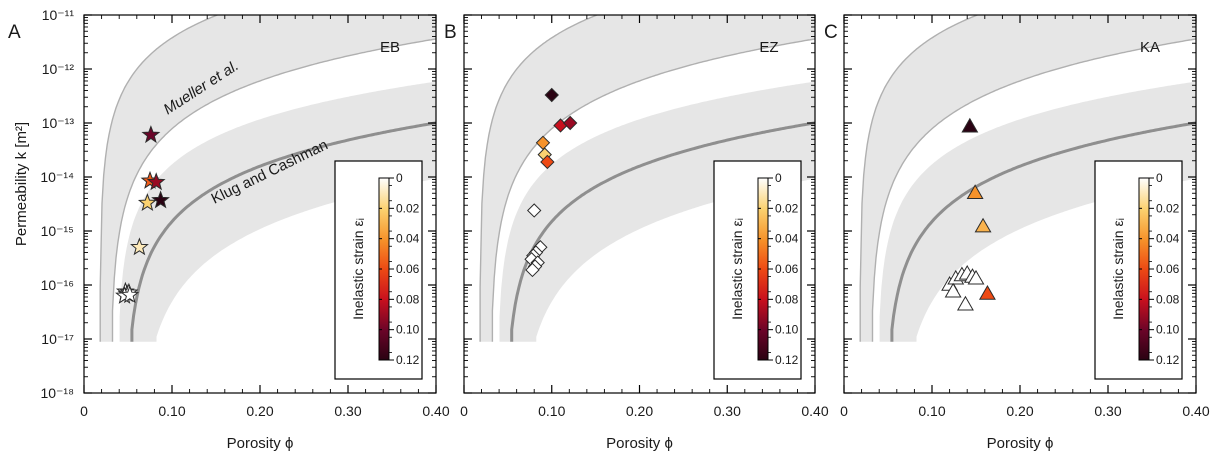  I want to click on y-tick-label: 10⁻¹², so click(58, 69).